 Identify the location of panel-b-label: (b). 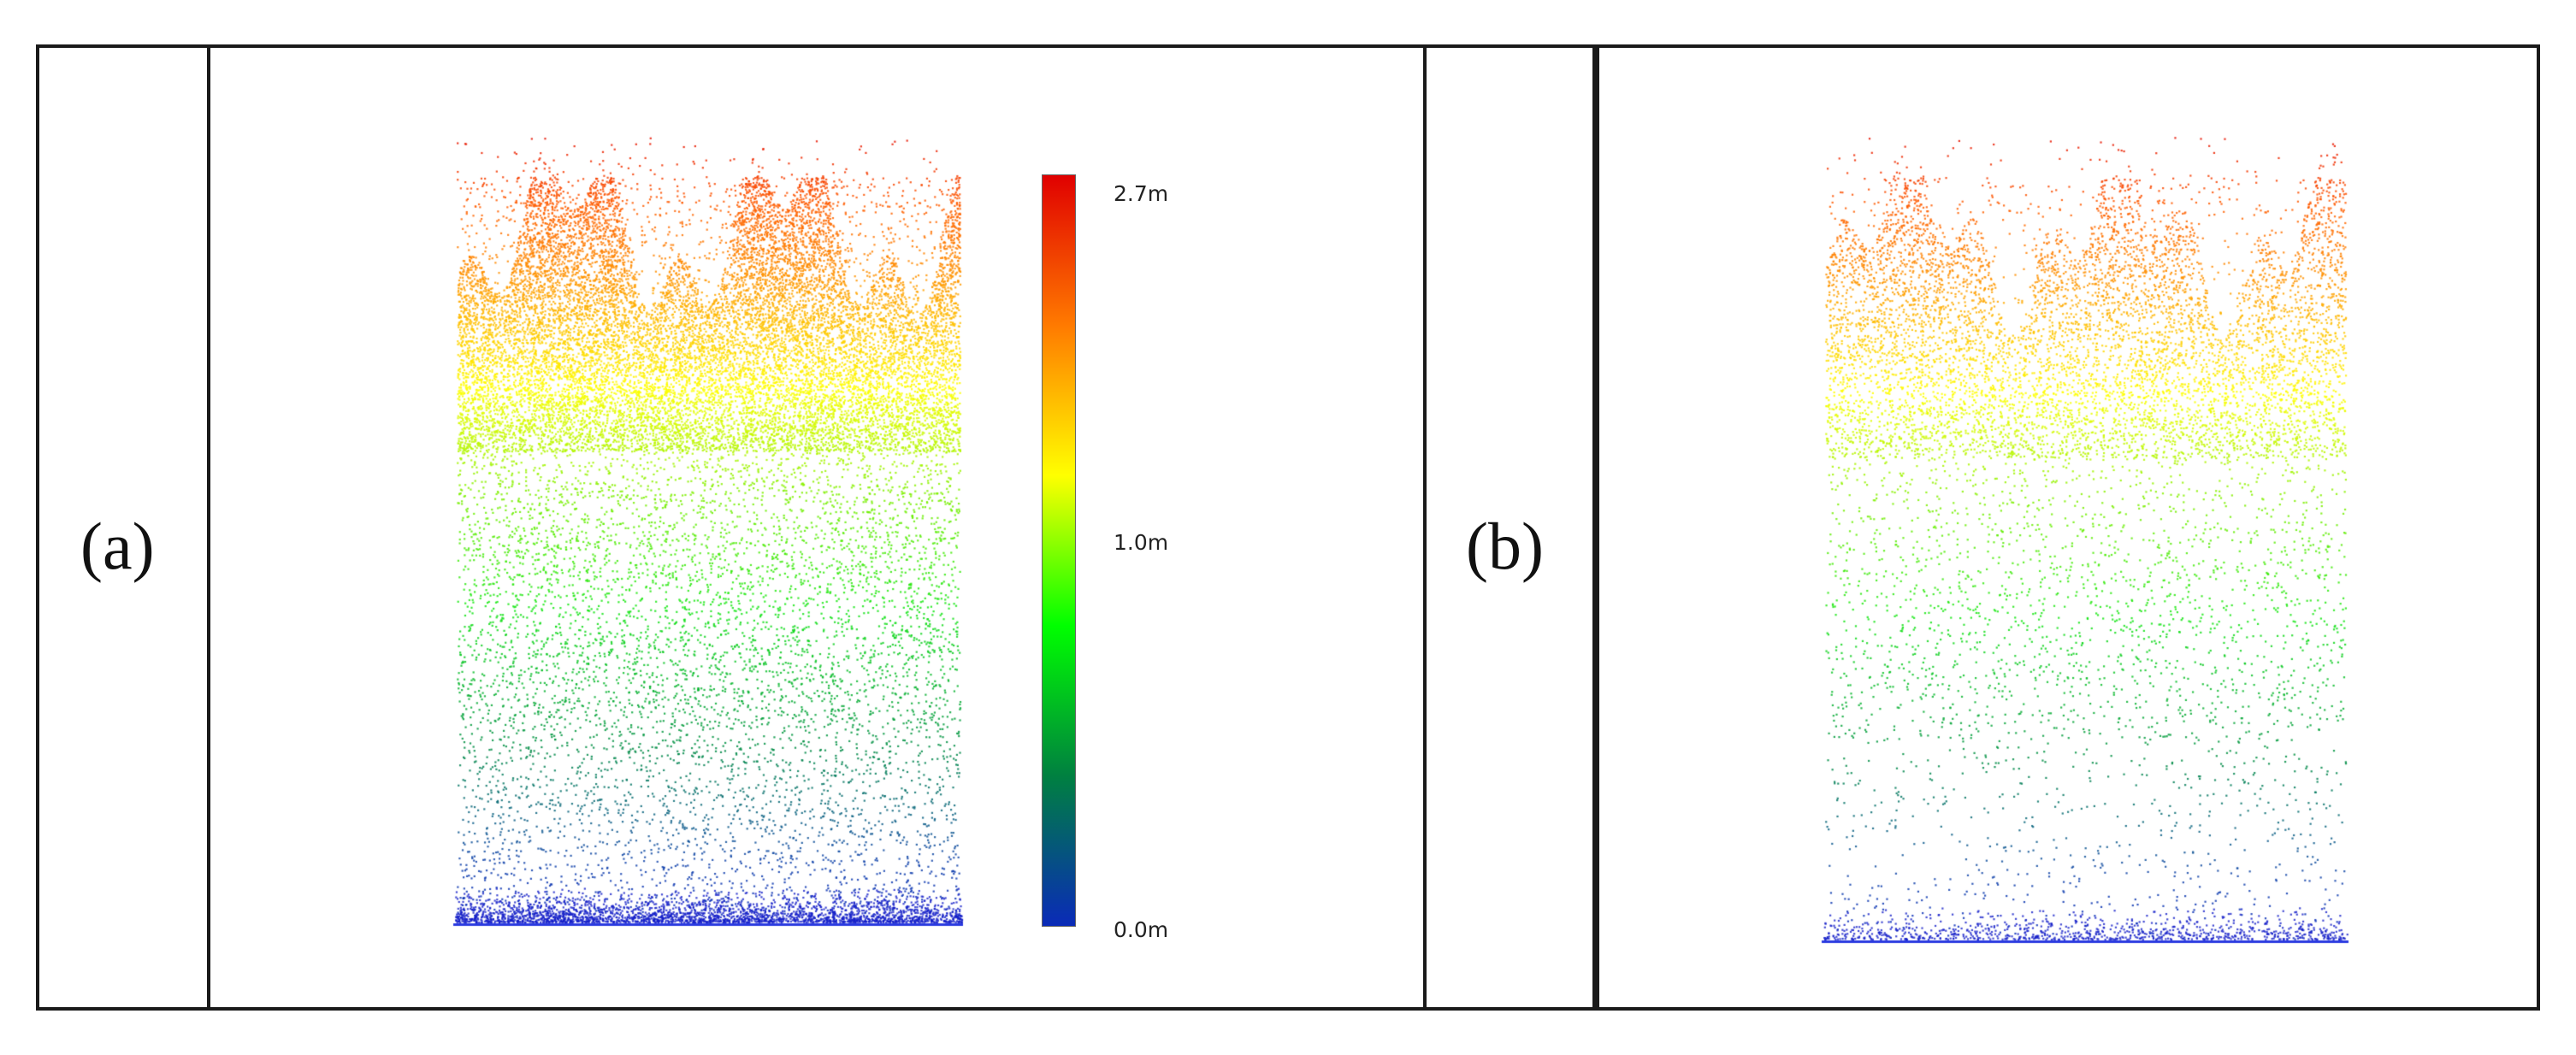
(1505, 546).